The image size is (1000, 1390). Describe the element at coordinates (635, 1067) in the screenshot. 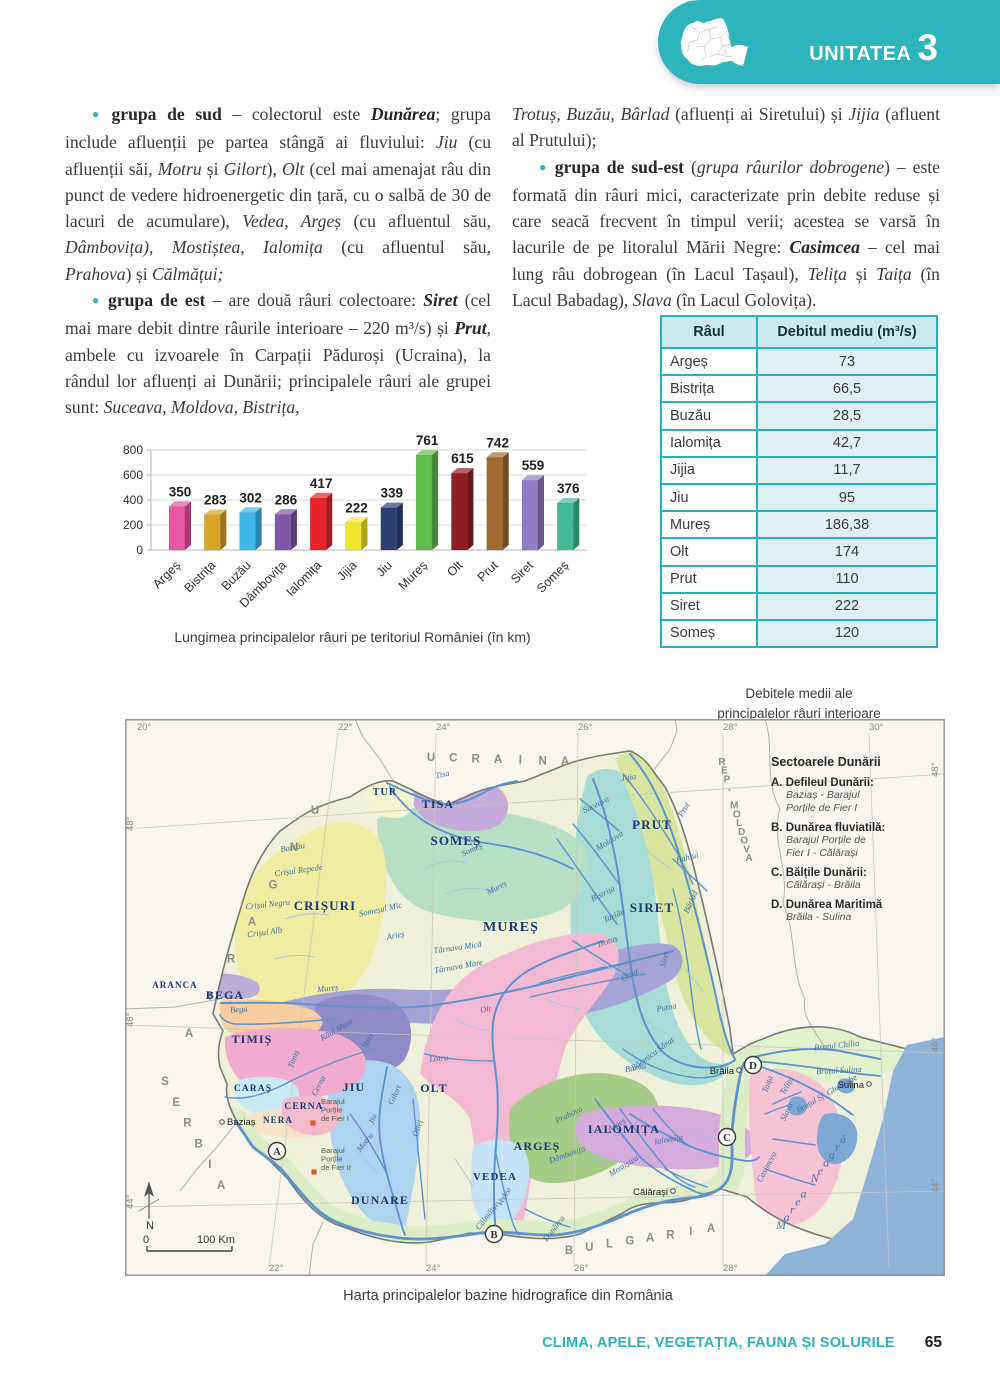

I see `river-label: Buzău` at that location.